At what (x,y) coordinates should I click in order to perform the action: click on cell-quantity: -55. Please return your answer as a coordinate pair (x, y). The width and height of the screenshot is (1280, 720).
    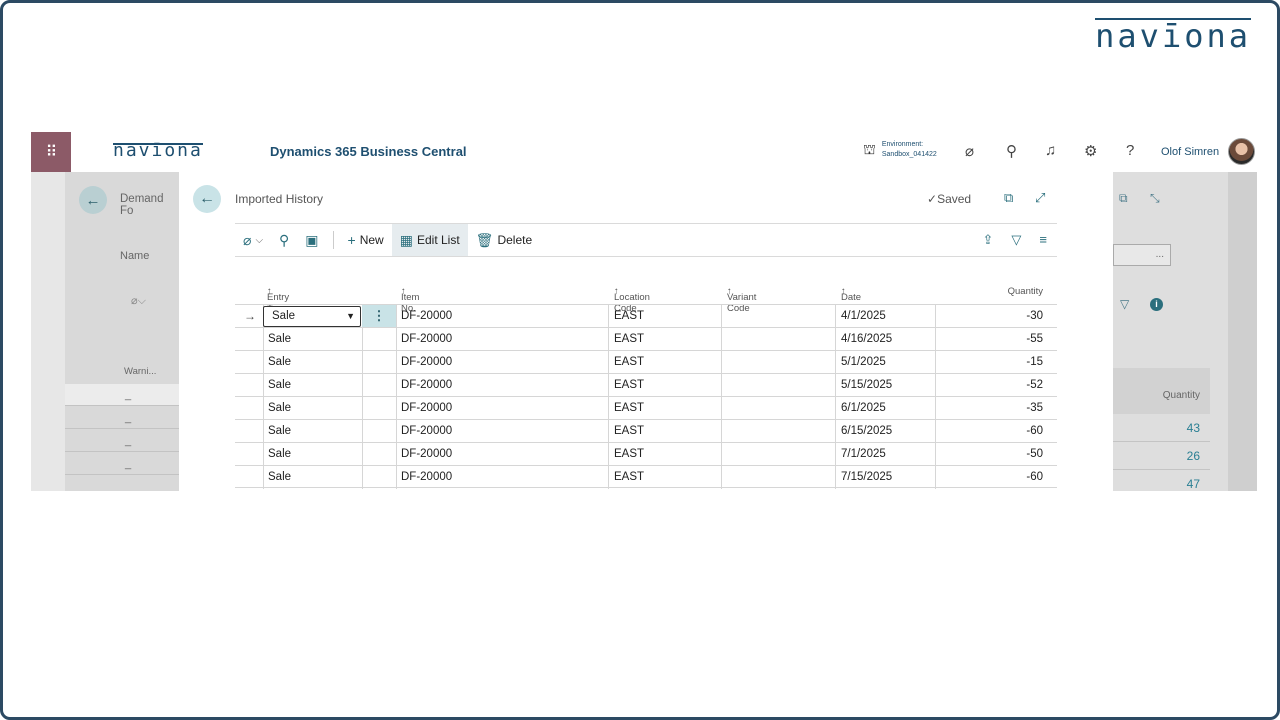
    Looking at the image, I should click on (1034, 339).